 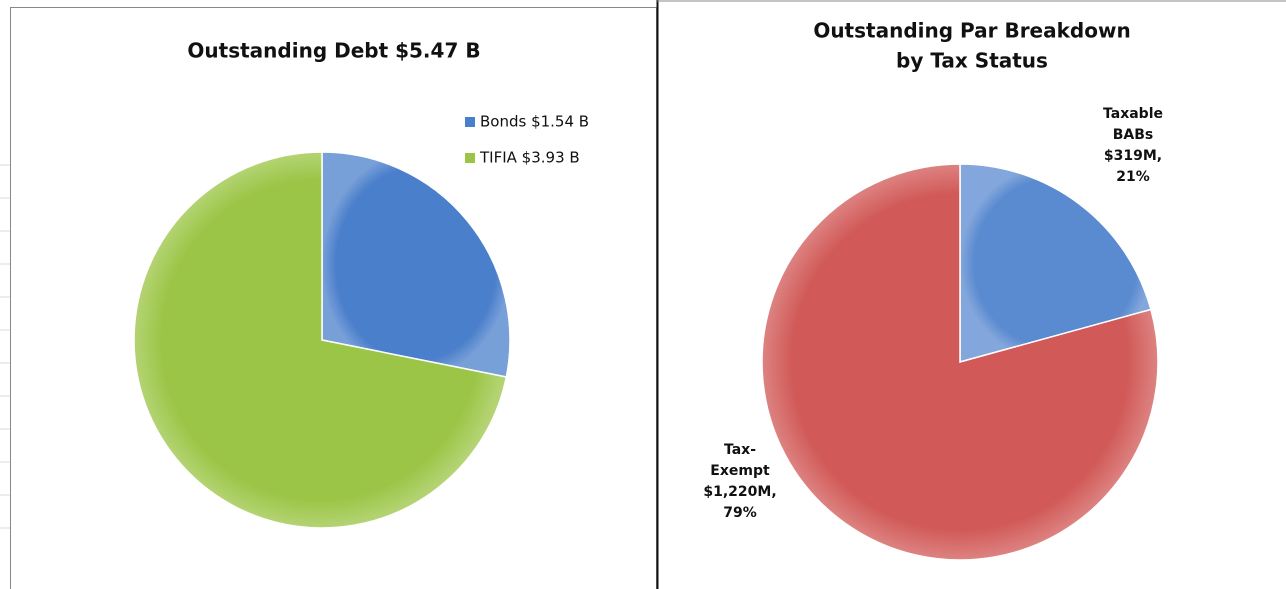 What do you see at coordinates (740, 502) in the screenshot?
I see `data-label-value: $1,220M, 79%` at bounding box center [740, 502].